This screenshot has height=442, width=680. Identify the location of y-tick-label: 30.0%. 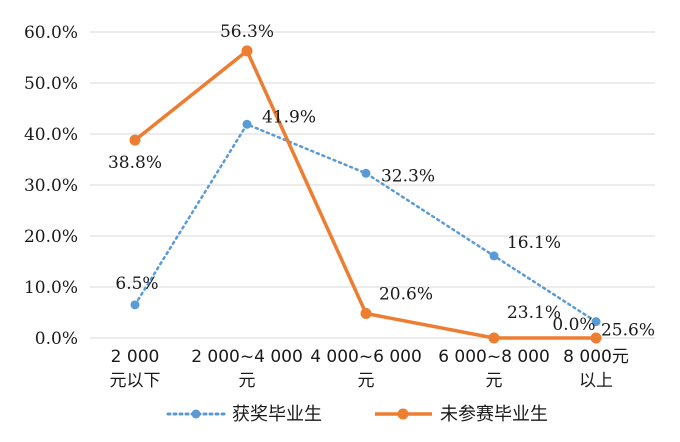
(51, 186).